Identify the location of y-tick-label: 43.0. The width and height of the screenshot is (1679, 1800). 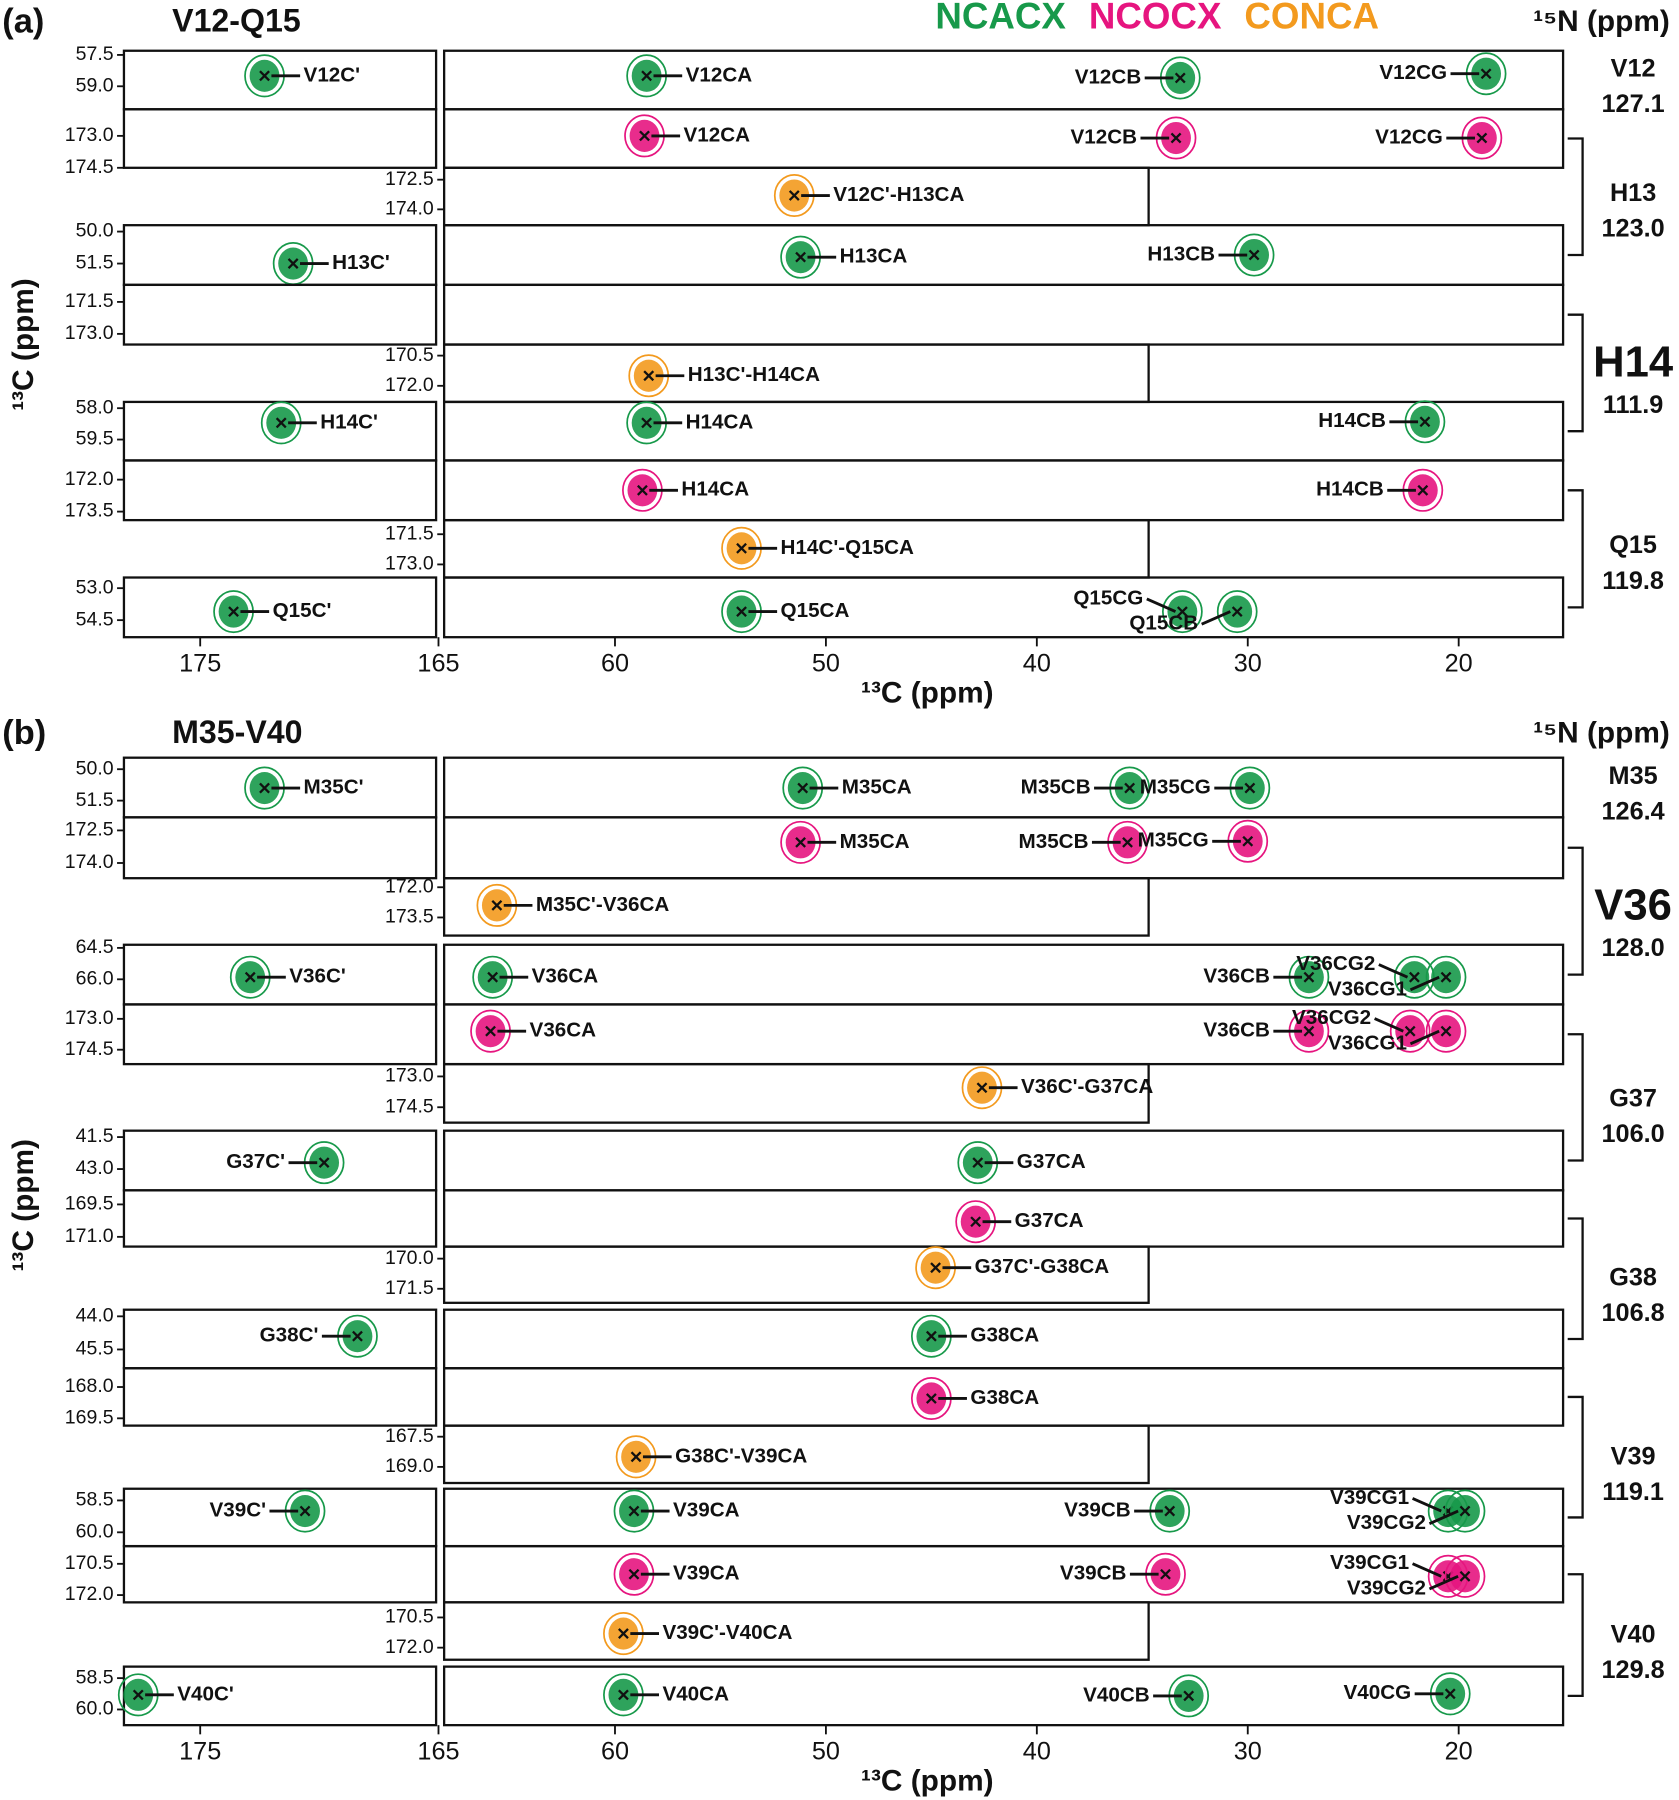
(95, 1168).